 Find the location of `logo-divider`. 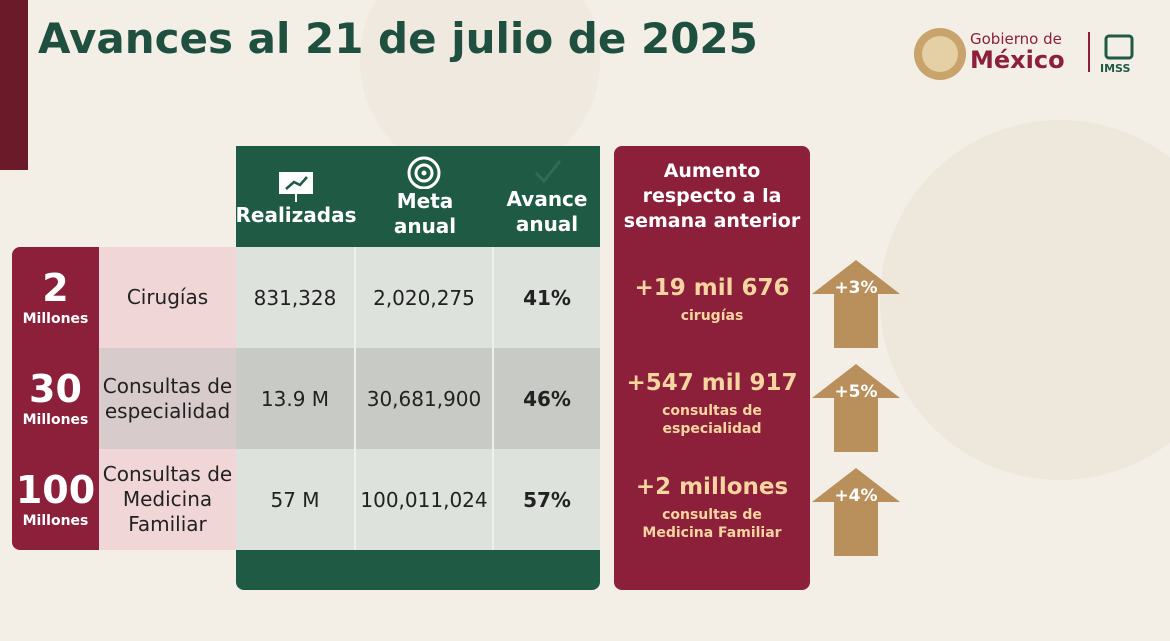

logo-divider is located at coordinates (1089, 52).